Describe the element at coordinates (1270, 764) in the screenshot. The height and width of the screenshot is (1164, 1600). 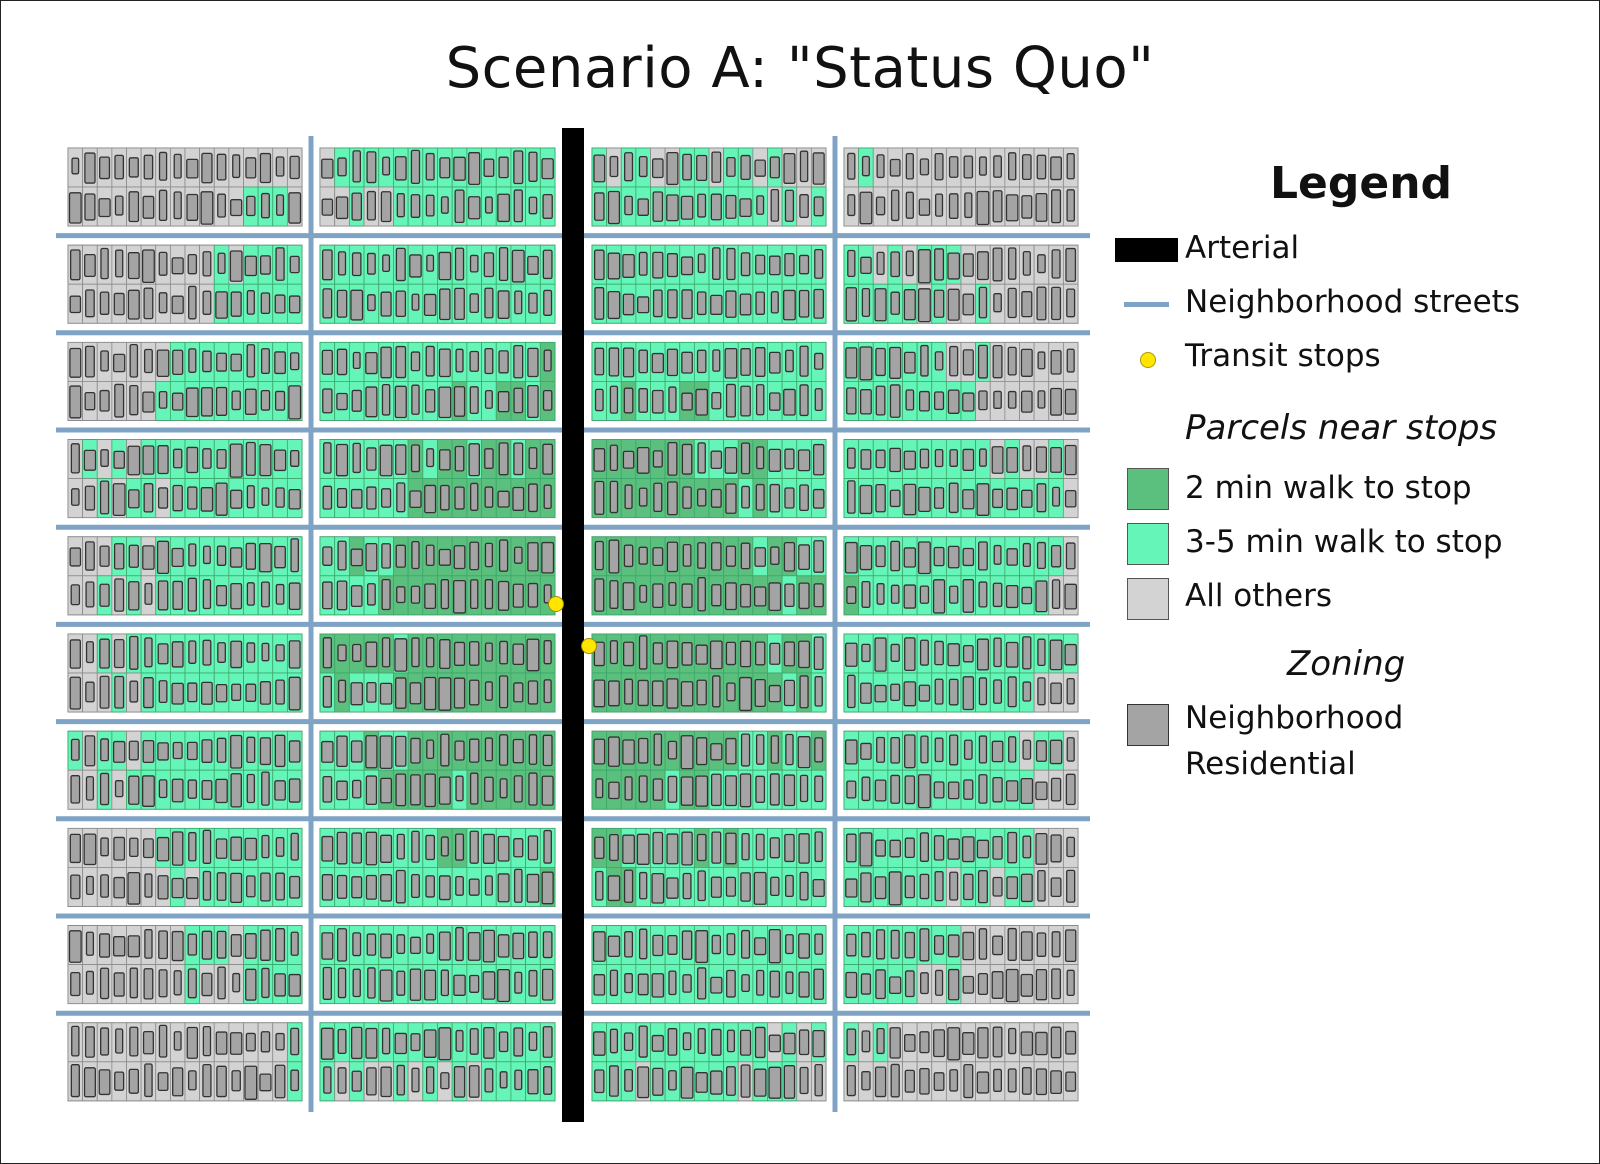
I see `zoning-legend-label-2: Residential` at that location.